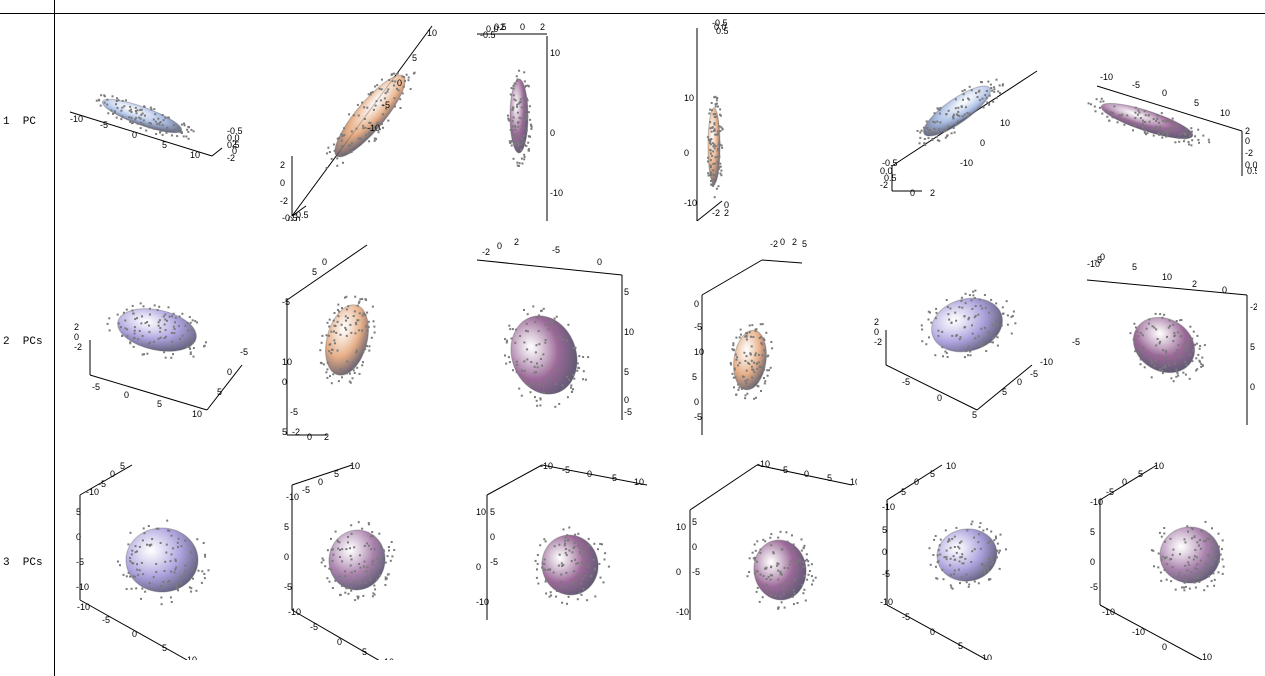 Image resolution: width=1265 pixels, height=676 pixels. I want to click on pca-plot-r2-c3: -2 0 2 -5 0 5 10 5 0 -5, so click(559, 337).